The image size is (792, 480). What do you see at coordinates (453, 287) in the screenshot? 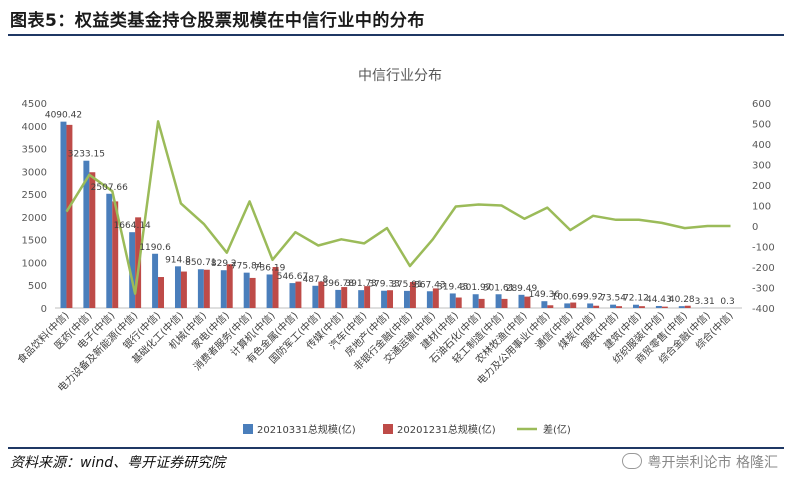
I see `bar-data-label: 319.43` at bounding box center [453, 287].